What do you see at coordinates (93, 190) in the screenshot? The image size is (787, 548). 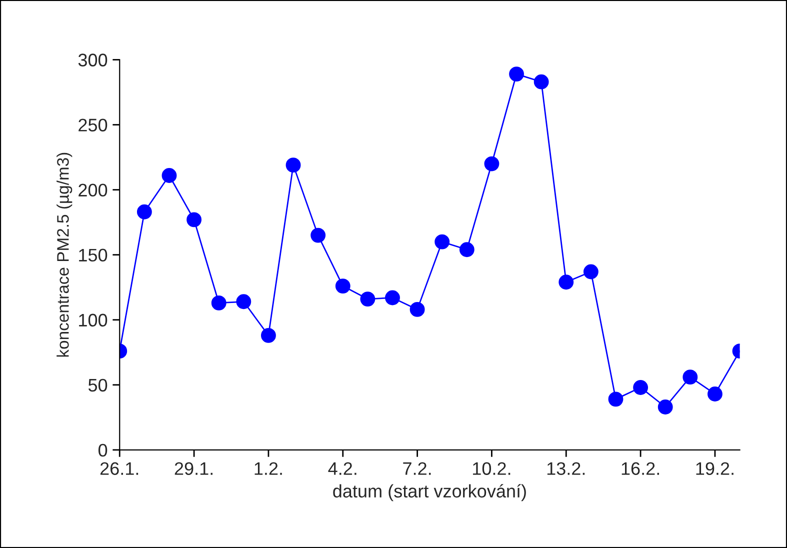 I see `y-tick-label: 200` at bounding box center [93, 190].